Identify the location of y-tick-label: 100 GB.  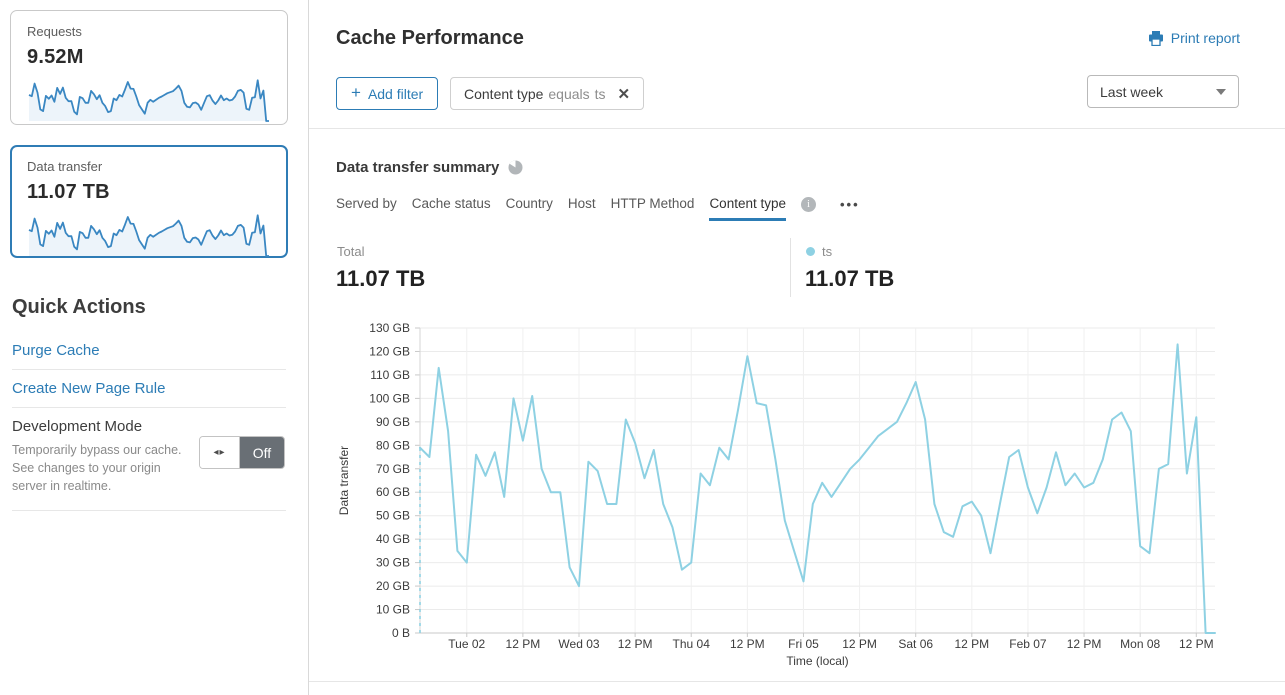
(389, 398).